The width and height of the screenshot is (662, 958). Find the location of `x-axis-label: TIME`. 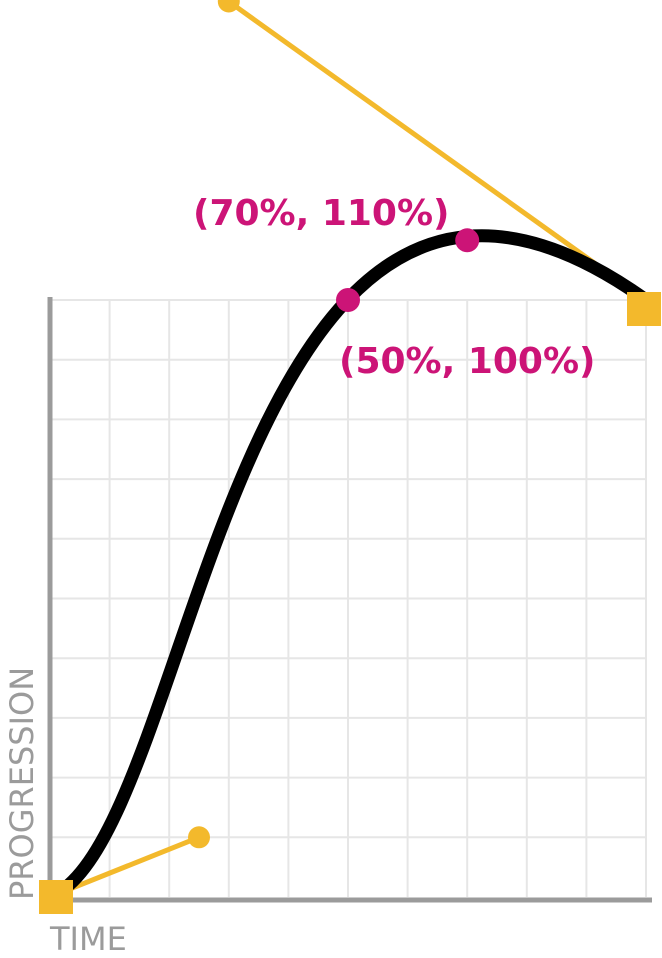

x-axis-label: TIME is located at coordinates (88, 936).